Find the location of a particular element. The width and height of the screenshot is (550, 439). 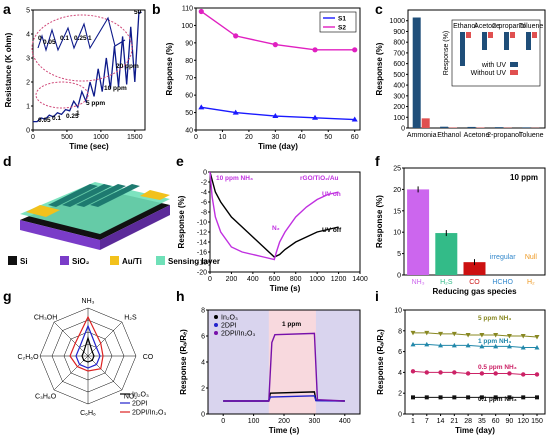

exposure-label: 1 ppm is located at coordinates (291, 324).